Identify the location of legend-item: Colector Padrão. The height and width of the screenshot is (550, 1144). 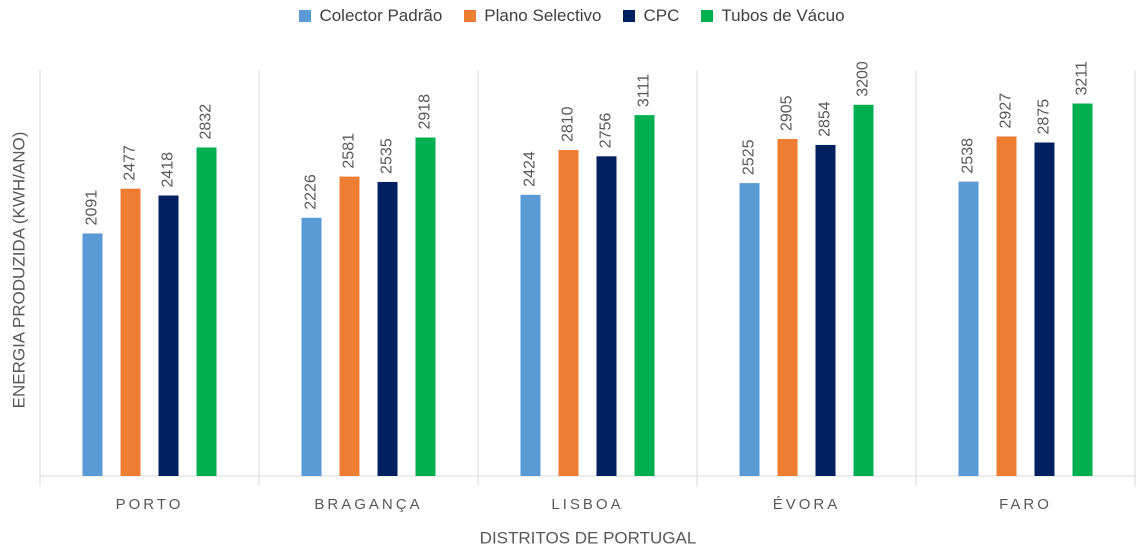
(370, 16).